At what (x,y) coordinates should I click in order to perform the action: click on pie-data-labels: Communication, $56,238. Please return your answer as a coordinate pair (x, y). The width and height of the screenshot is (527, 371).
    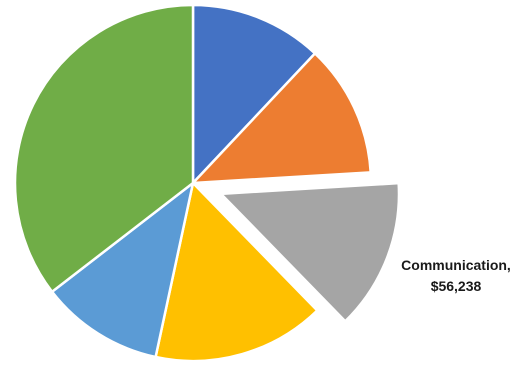
    Looking at the image, I should click on (456, 275).